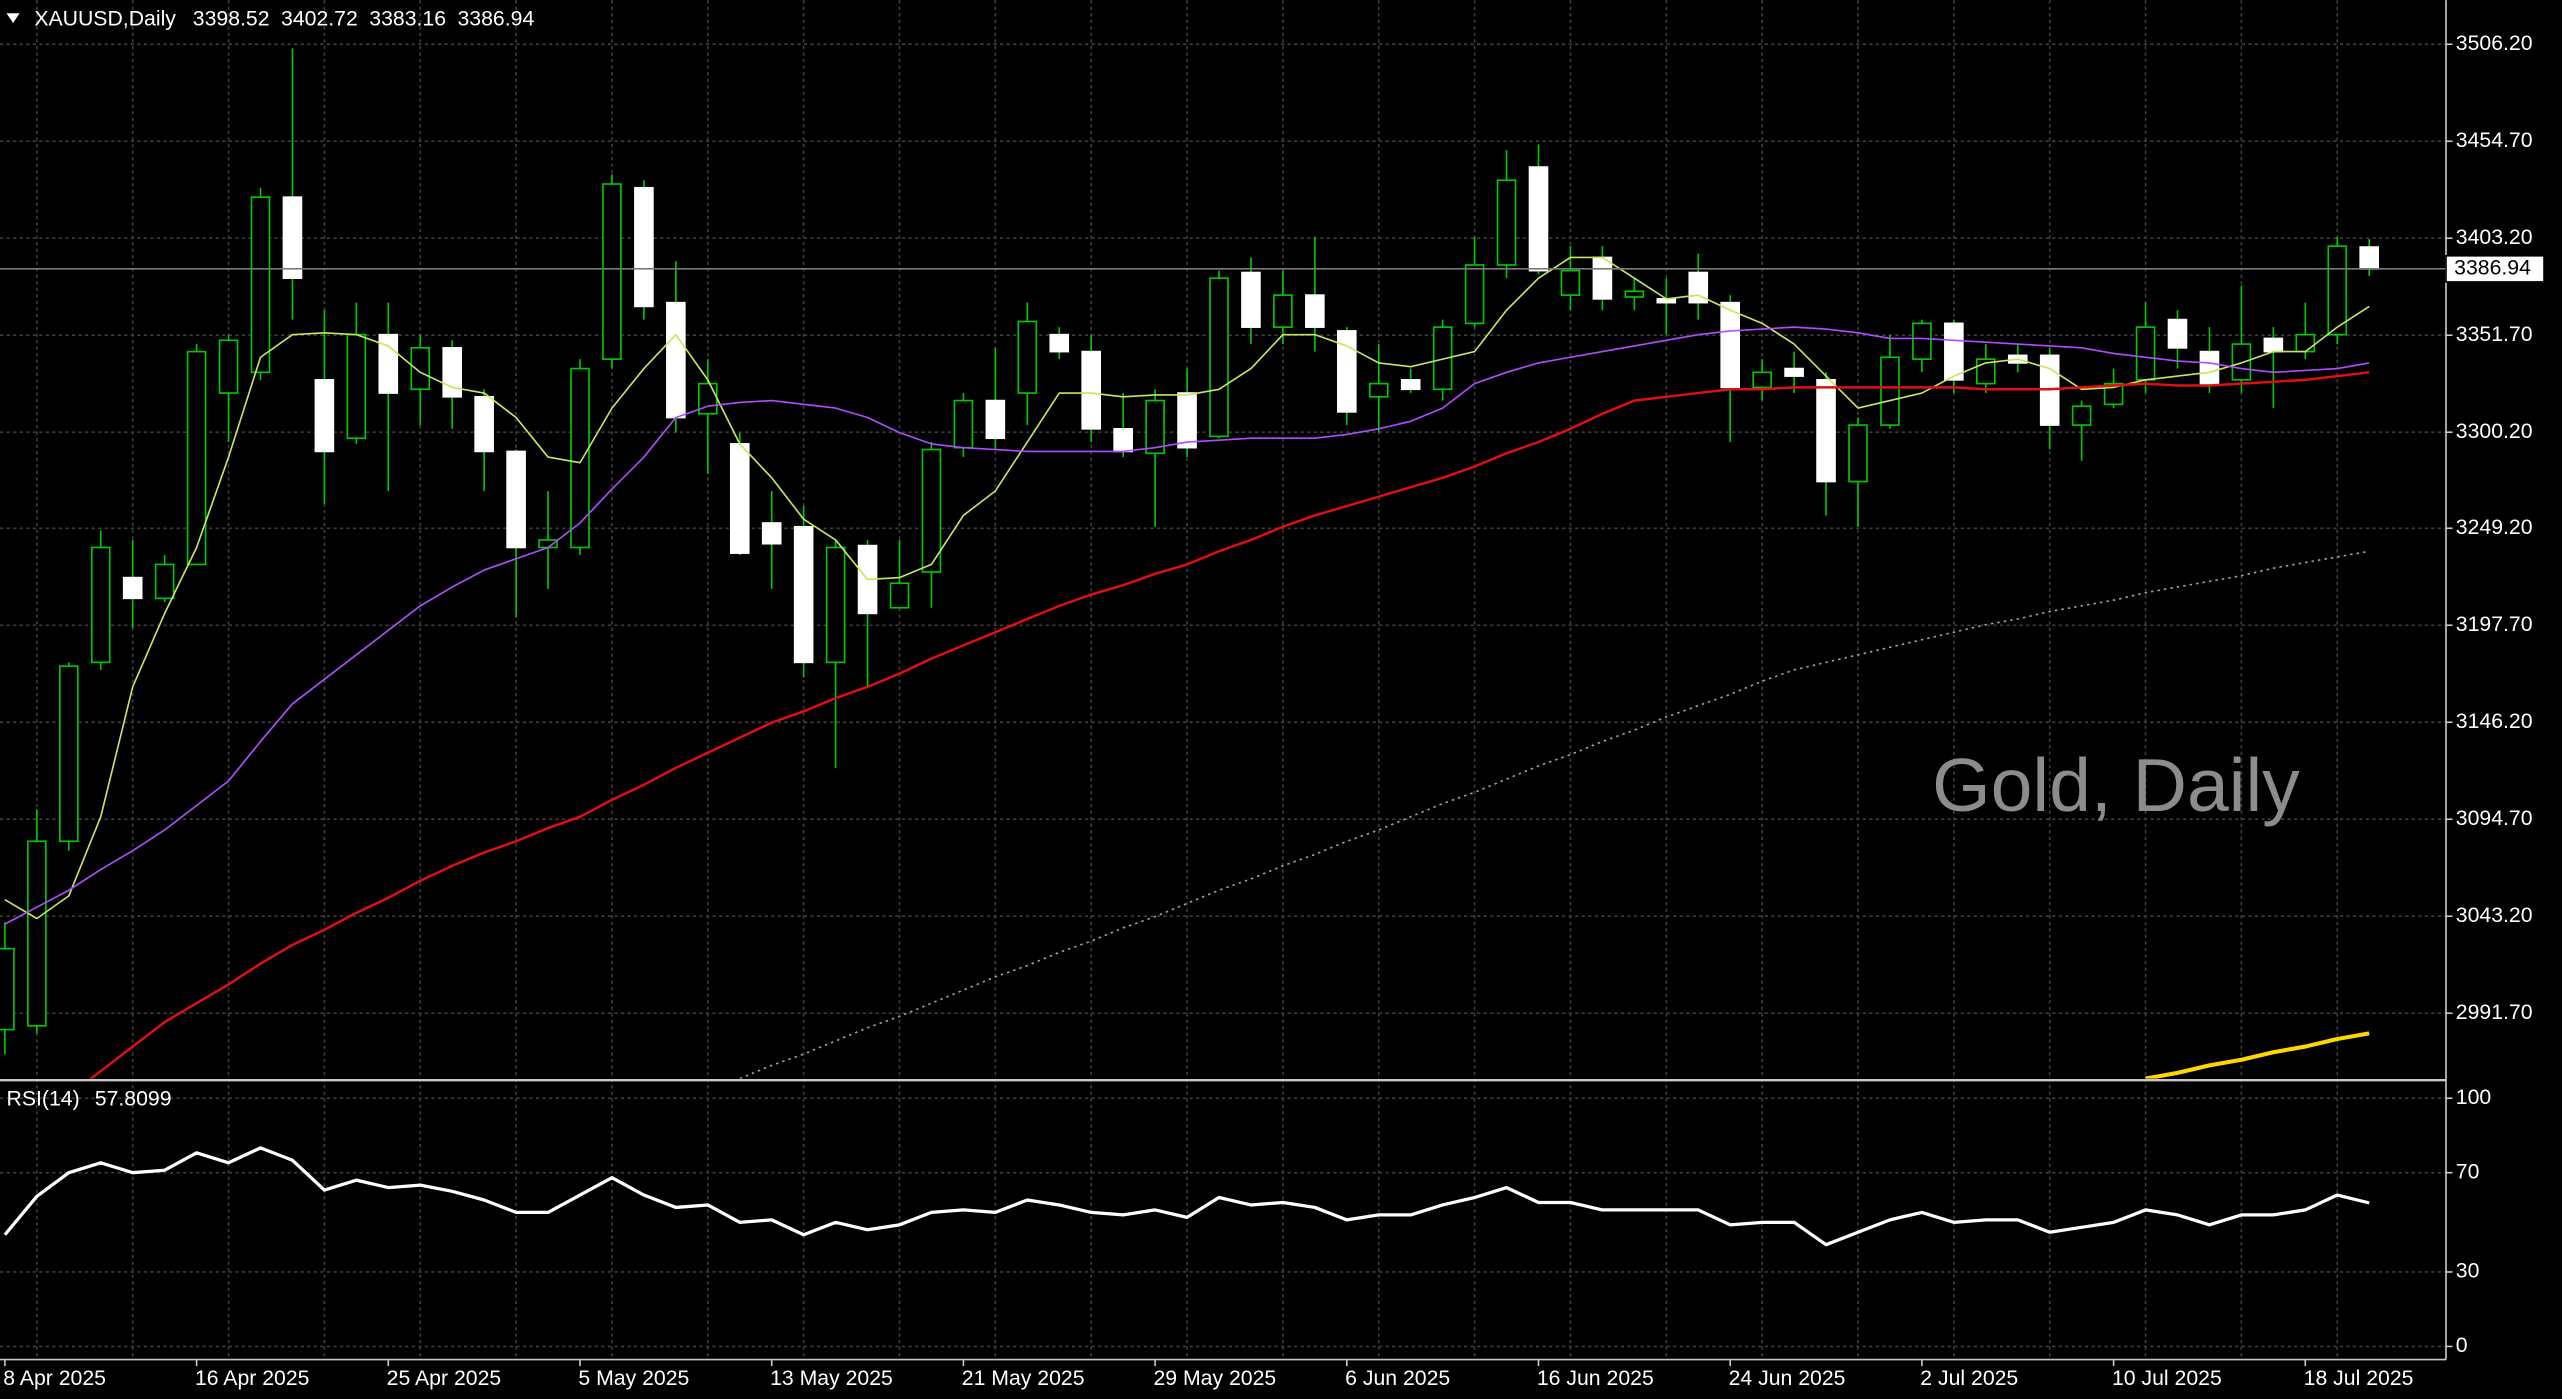 Image resolution: width=2562 pixels, height=1399 pixels. I want to click on x-tick-label: 6 Jun 2025, so click(1397, 1378).